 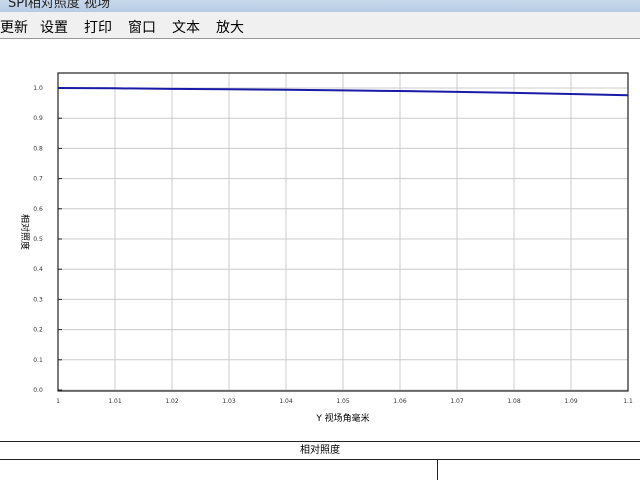 I want to click on bottom-panel: 相对照度, so click(x=320, y=460).